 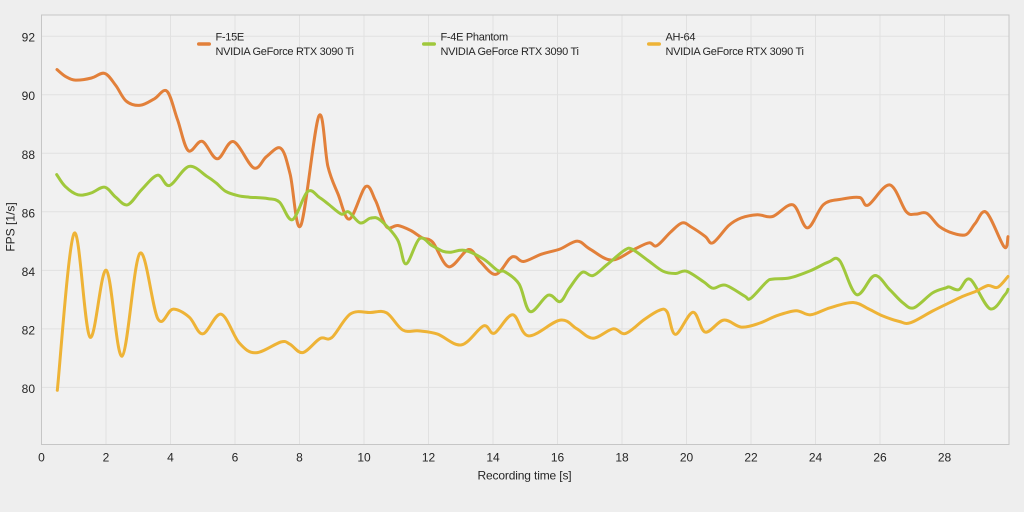 I want to click on svg-text: Recording time [s], so click(x=524, y=476).